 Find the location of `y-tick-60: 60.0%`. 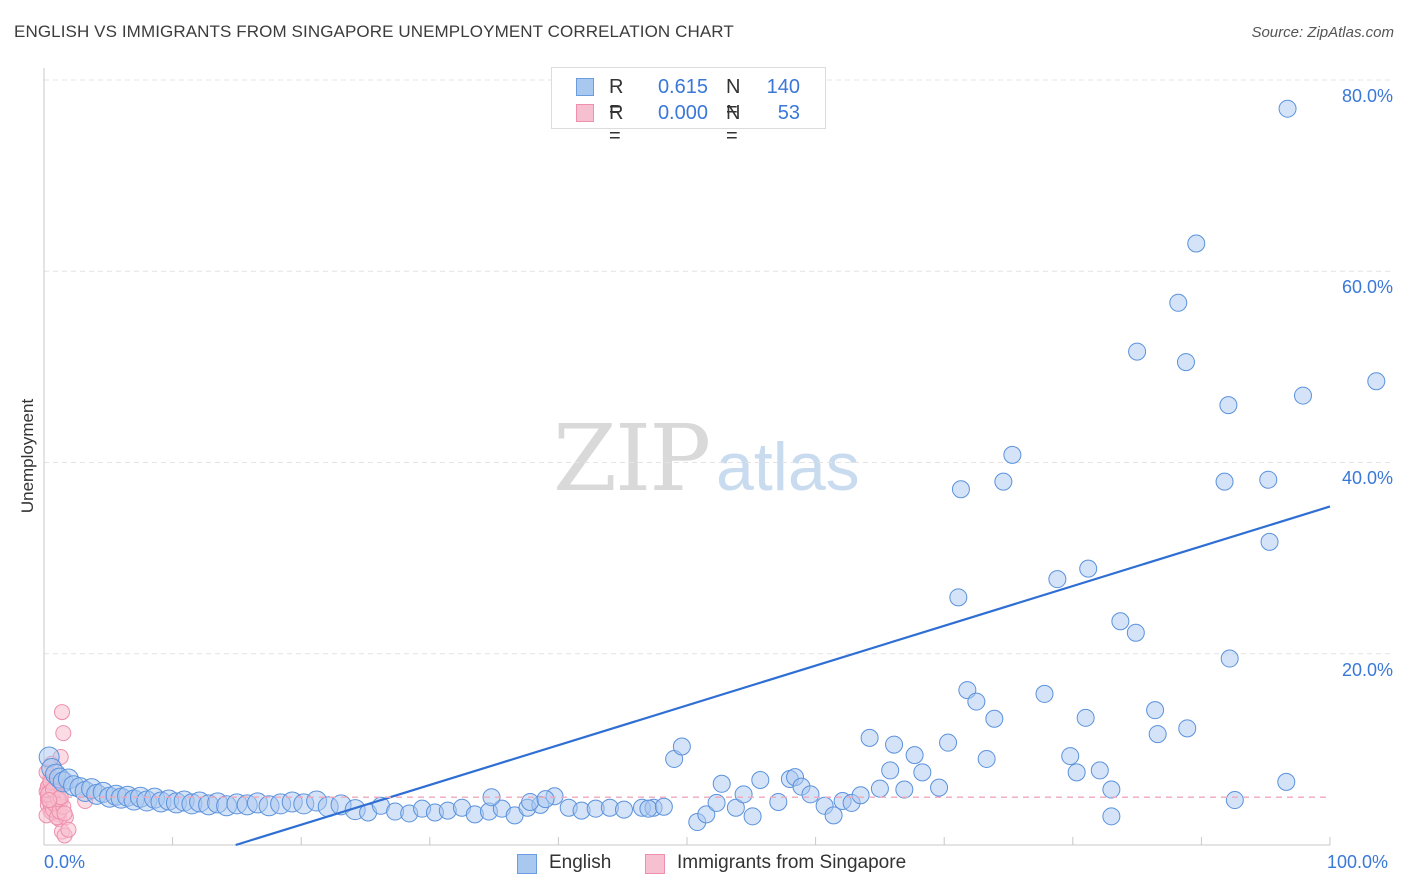

y-tick-60: 60.0% is located at coordinates (1367, 287).